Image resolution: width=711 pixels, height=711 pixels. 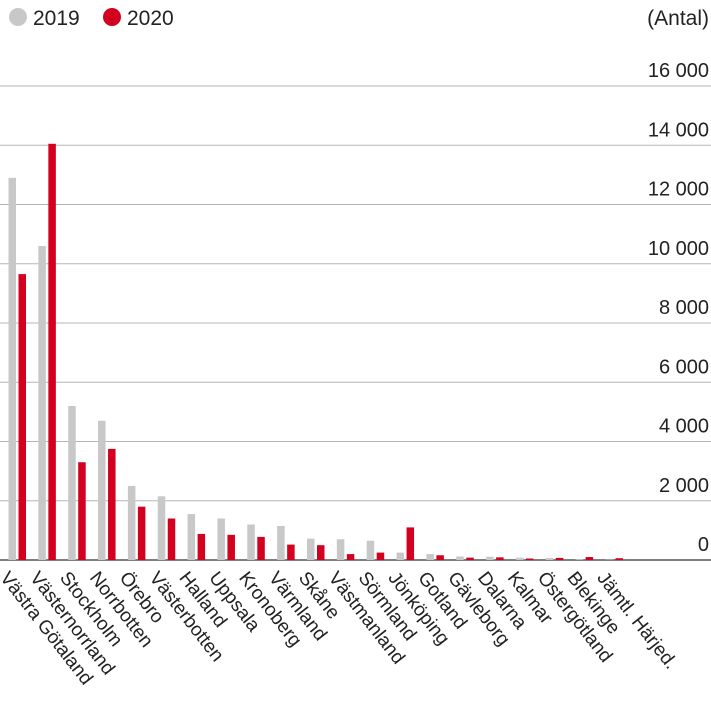 I want to click on legend-item-2019: 2019, so click(x=44, y=18).